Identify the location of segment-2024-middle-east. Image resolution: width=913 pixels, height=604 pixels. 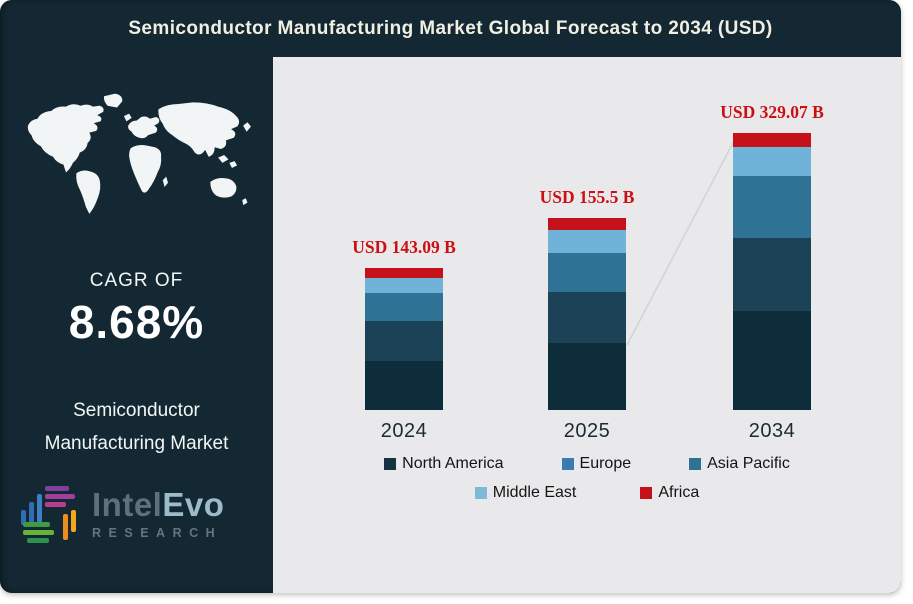
(404, 286).